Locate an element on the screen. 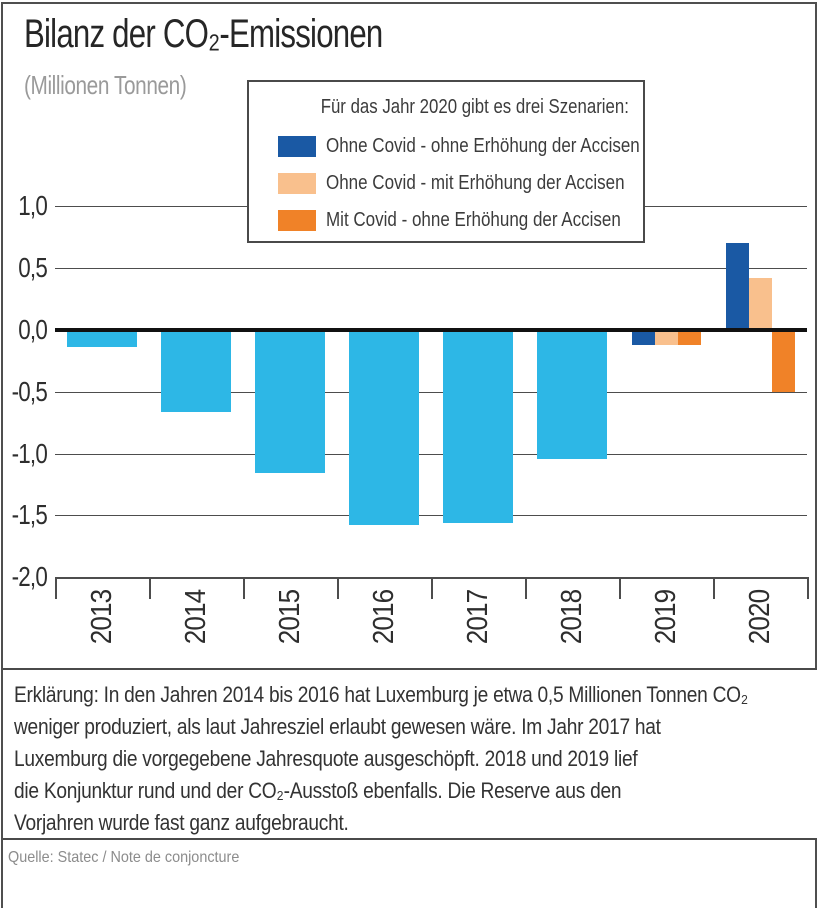  y-tick-label: 0,5 is located at coordinates (33, 268).